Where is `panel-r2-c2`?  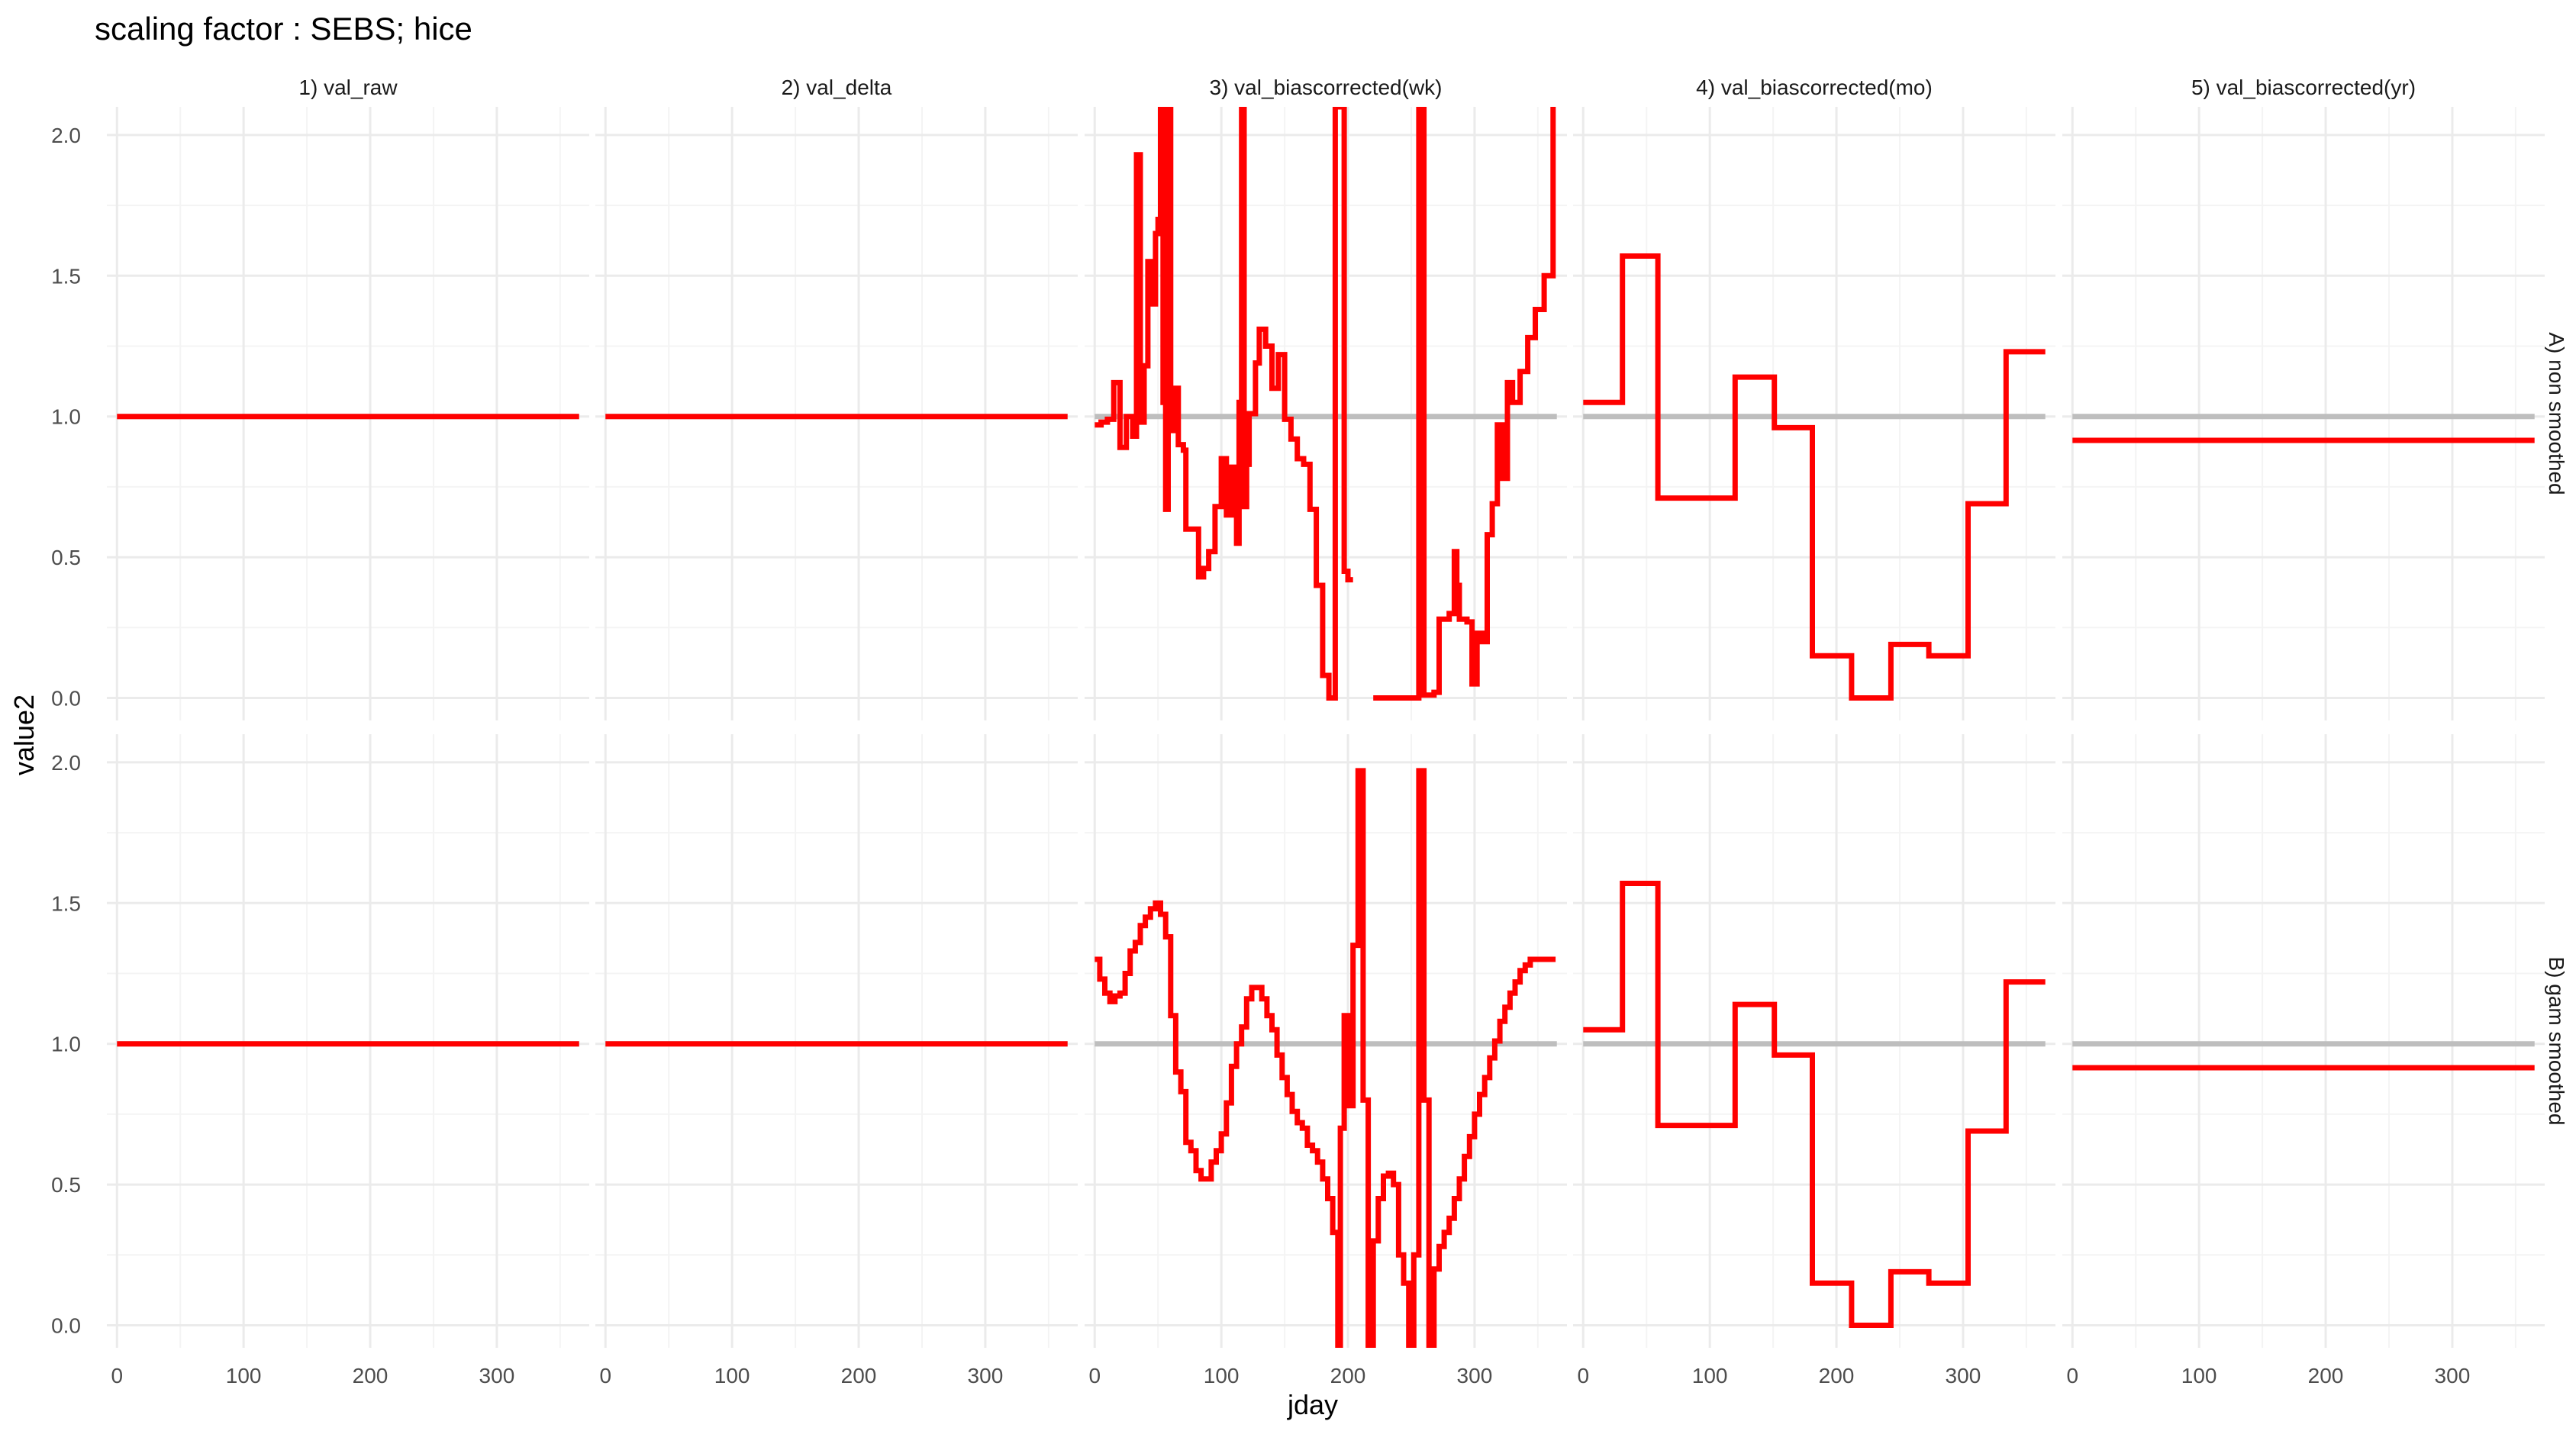
panel-r2-c2 is located at coordinates (837, 1041).